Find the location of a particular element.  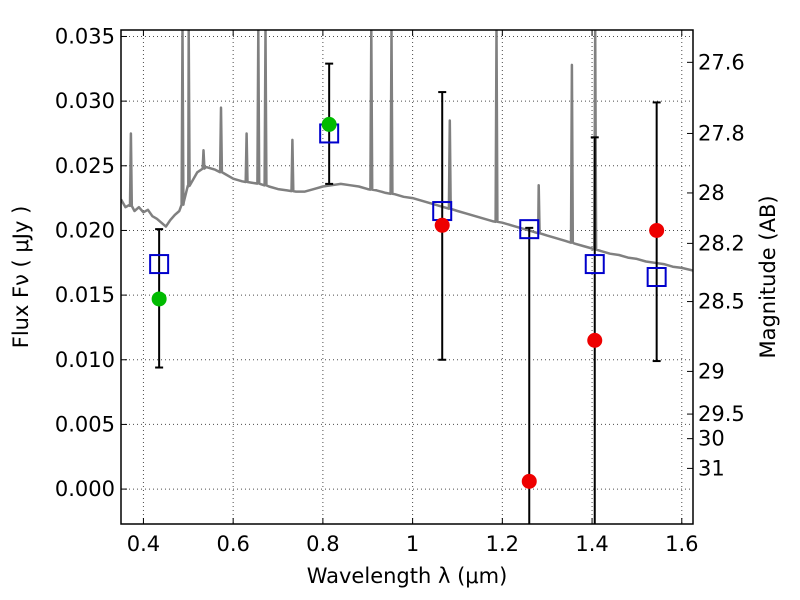

x-tick-label: 0.4 is located at coordinates (143, 544).